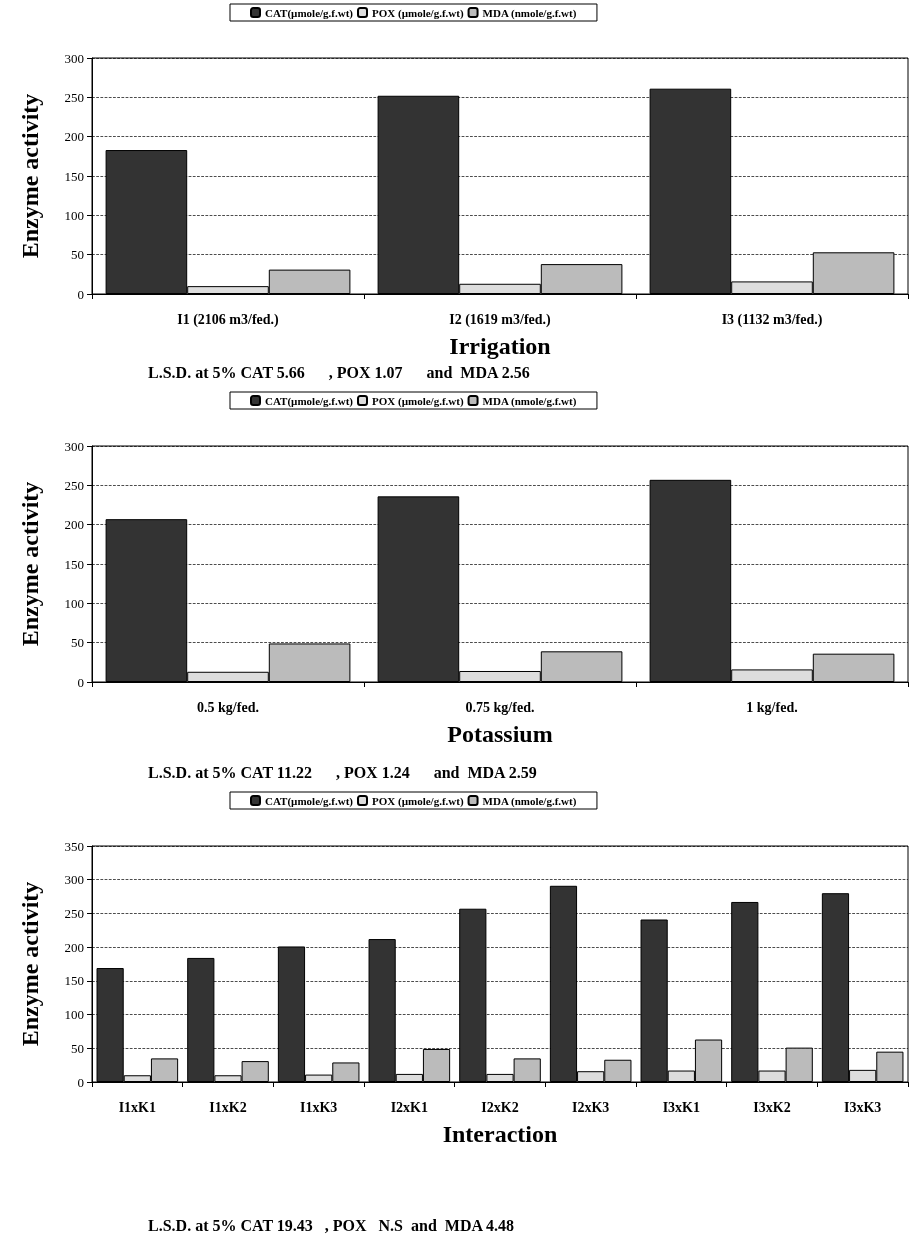 This screenshot has height=1241, width=910. Describe the element at coordinates (339, 372) in the screenshot. I see `text: L.S.D. at 5% CAT 5.66 , POX 1.07 and MDA 2.56` at that location.